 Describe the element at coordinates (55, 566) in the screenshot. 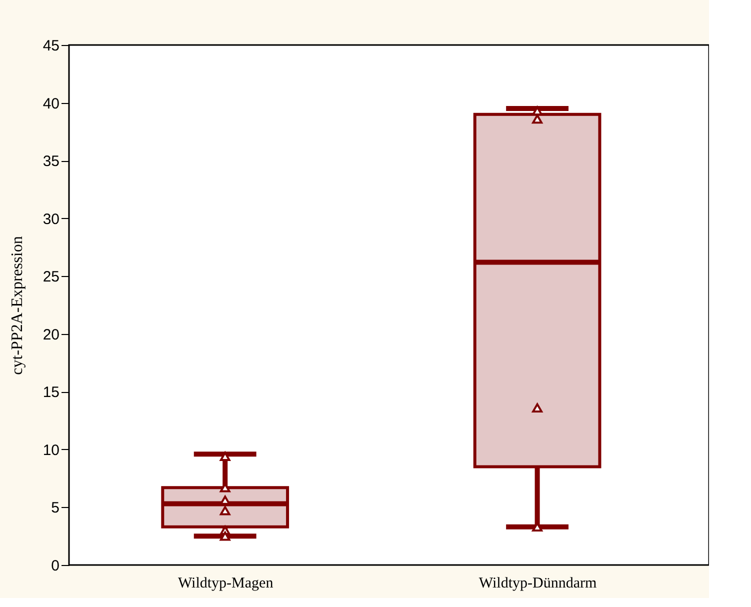

I see `y-tick-label: 0` at that location.